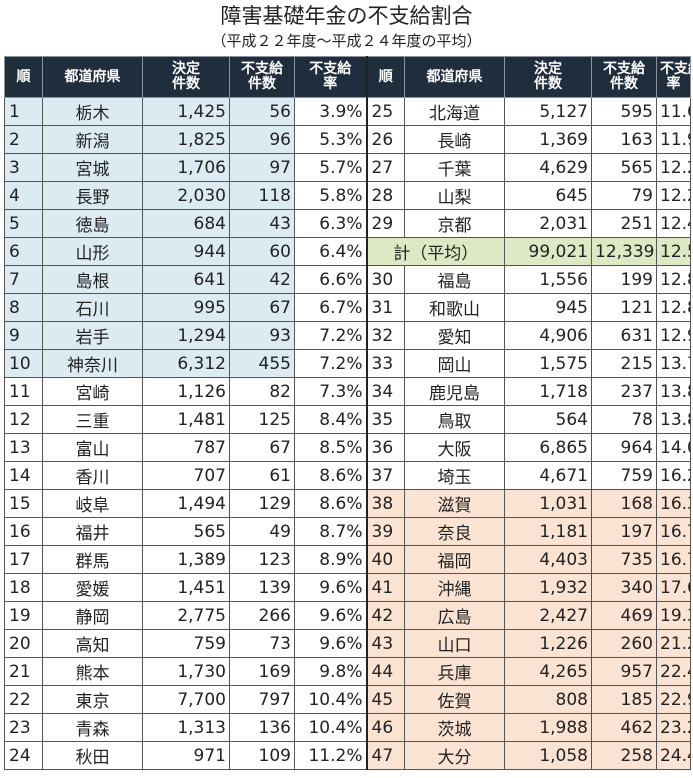  I want to click on nonpay-rate-cell: 12.8%, so click(673, 307).